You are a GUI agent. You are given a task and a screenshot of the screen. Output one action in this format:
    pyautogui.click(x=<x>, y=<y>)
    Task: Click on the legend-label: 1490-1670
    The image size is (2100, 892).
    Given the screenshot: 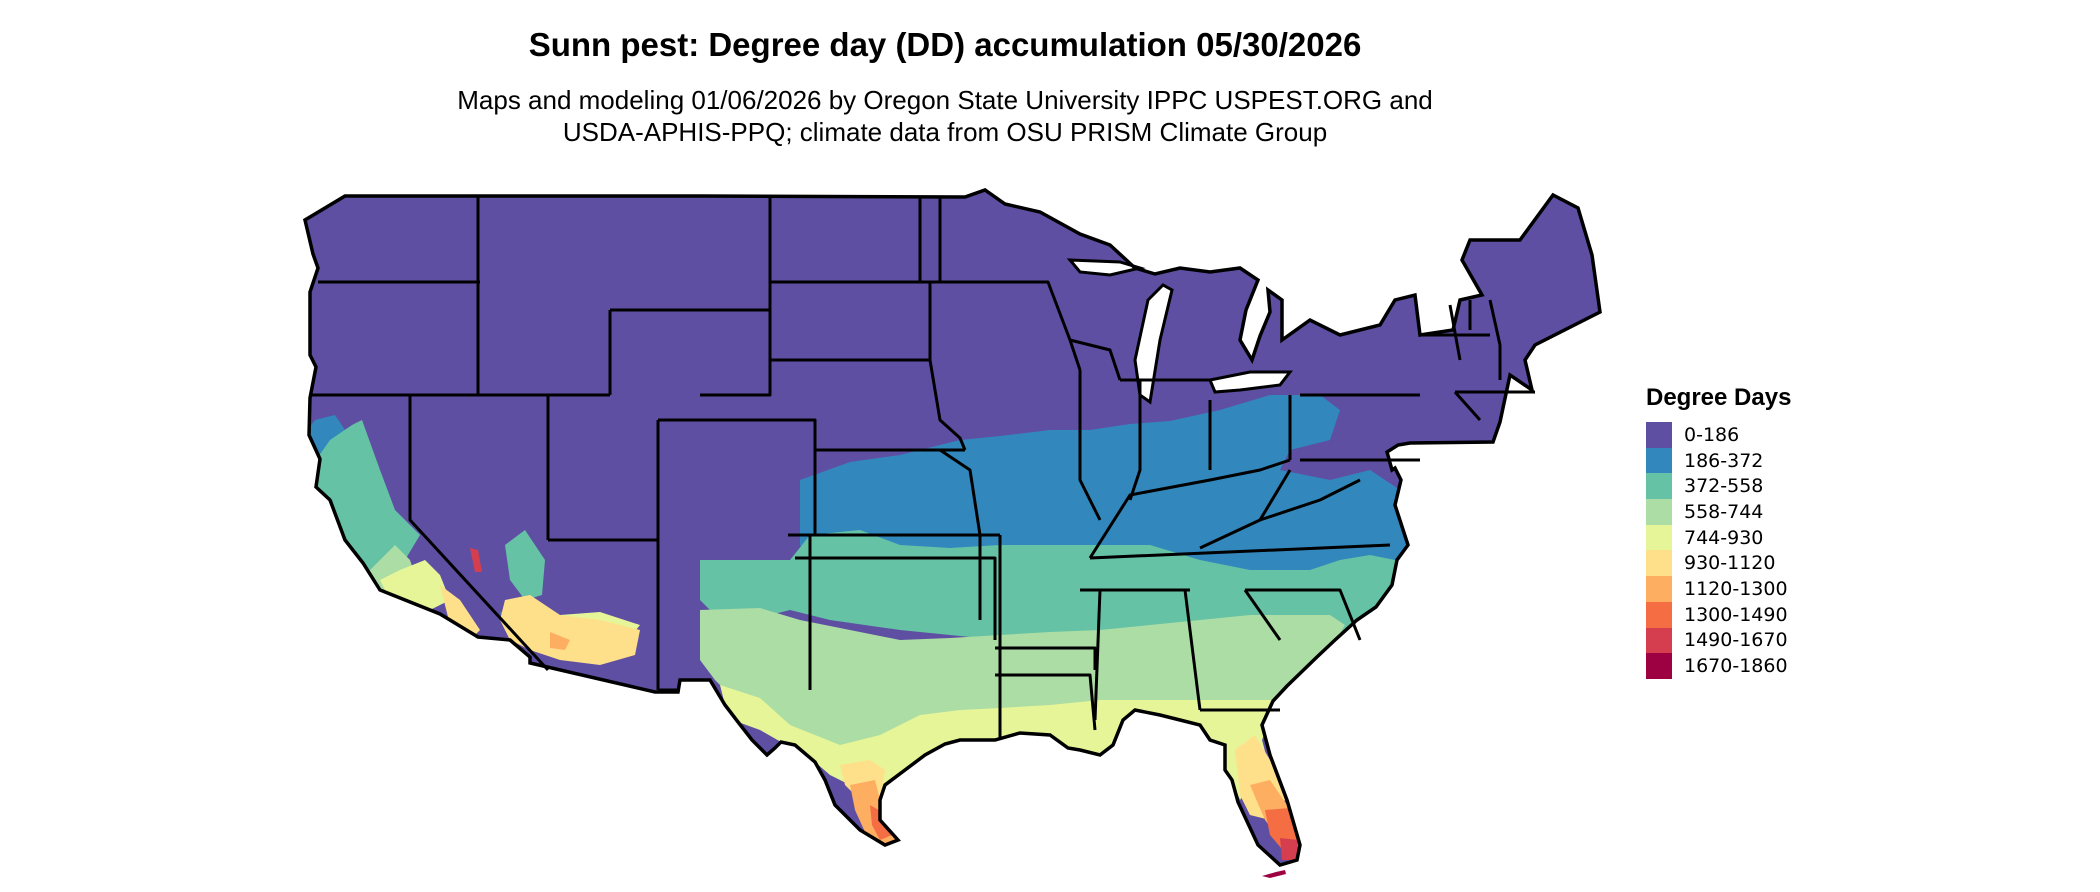 What is the action you would take?
    pyautogui.click(x=1736, y=640)
    